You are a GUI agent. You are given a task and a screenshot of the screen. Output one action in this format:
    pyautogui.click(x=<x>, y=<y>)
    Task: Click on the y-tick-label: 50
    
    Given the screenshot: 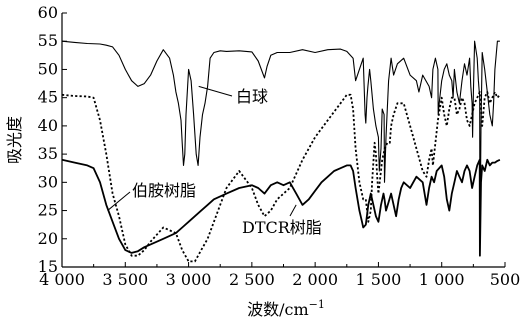 What is the action you would take?
    pyautogui.click(x=48, y=68)
    